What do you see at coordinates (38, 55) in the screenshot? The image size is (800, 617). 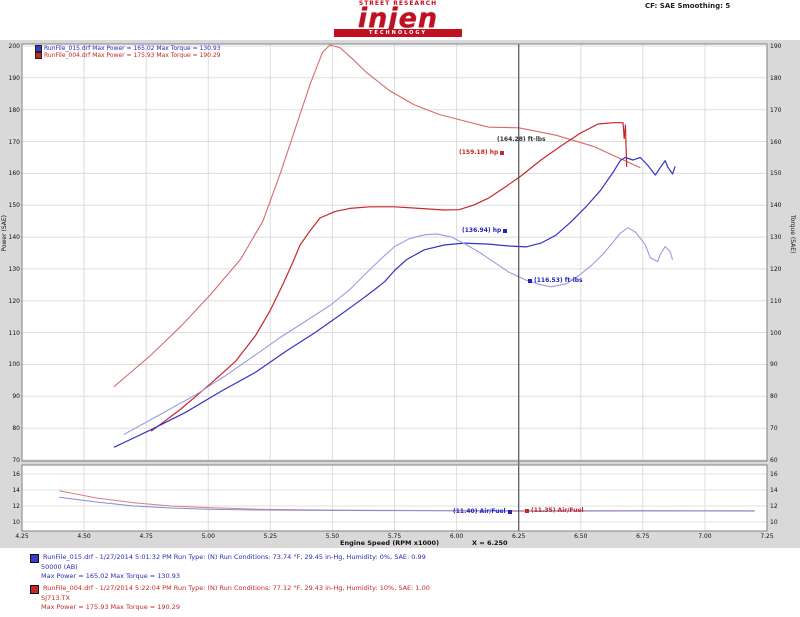 I see `red-run-swatch-icon` at bounding box center [38, 55].